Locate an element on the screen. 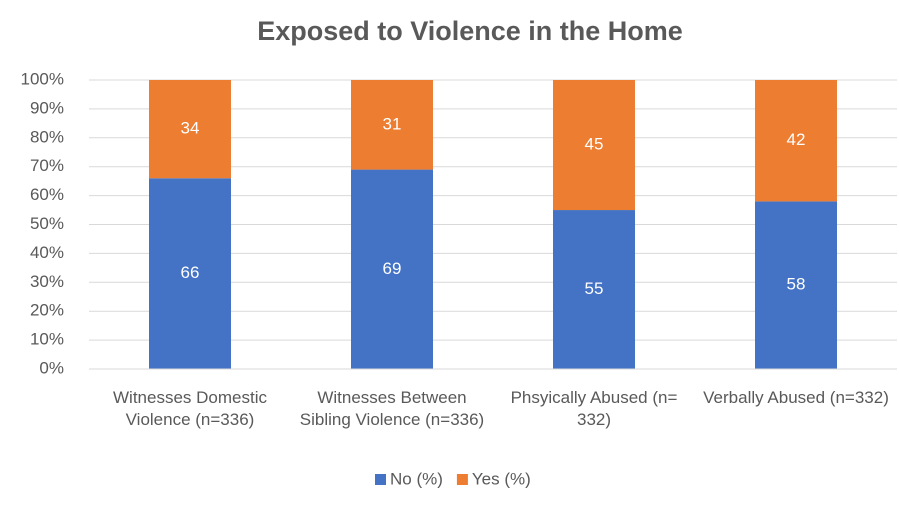  data-label: 69 is located at coordinates (392, 268).